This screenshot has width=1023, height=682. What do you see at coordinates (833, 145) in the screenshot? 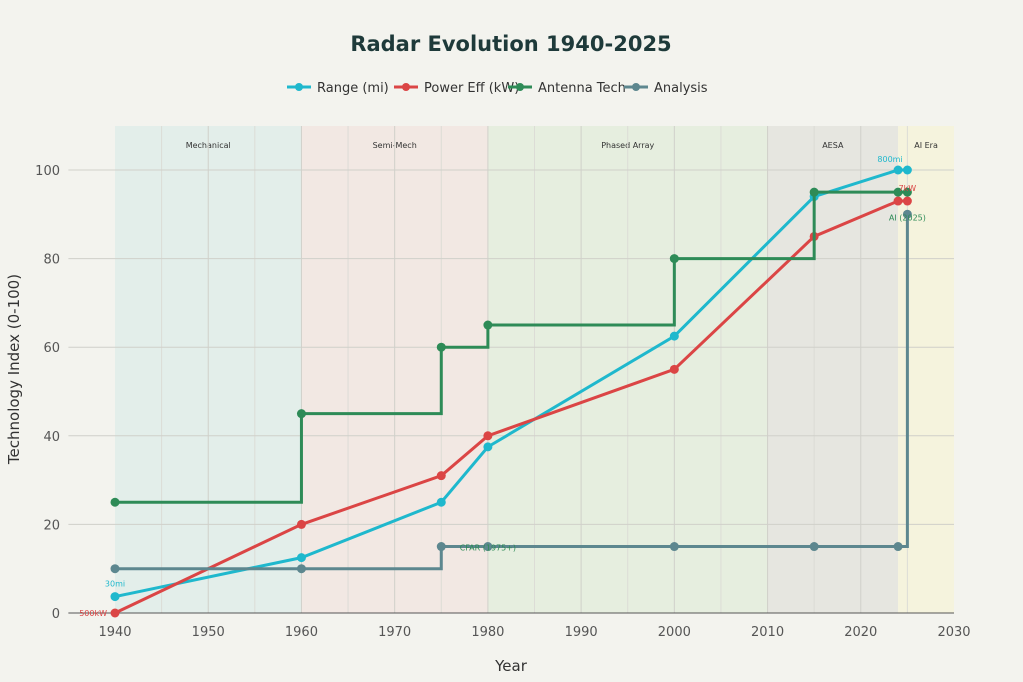
I see `era-label: AESA` at bounding box center [833, 145].